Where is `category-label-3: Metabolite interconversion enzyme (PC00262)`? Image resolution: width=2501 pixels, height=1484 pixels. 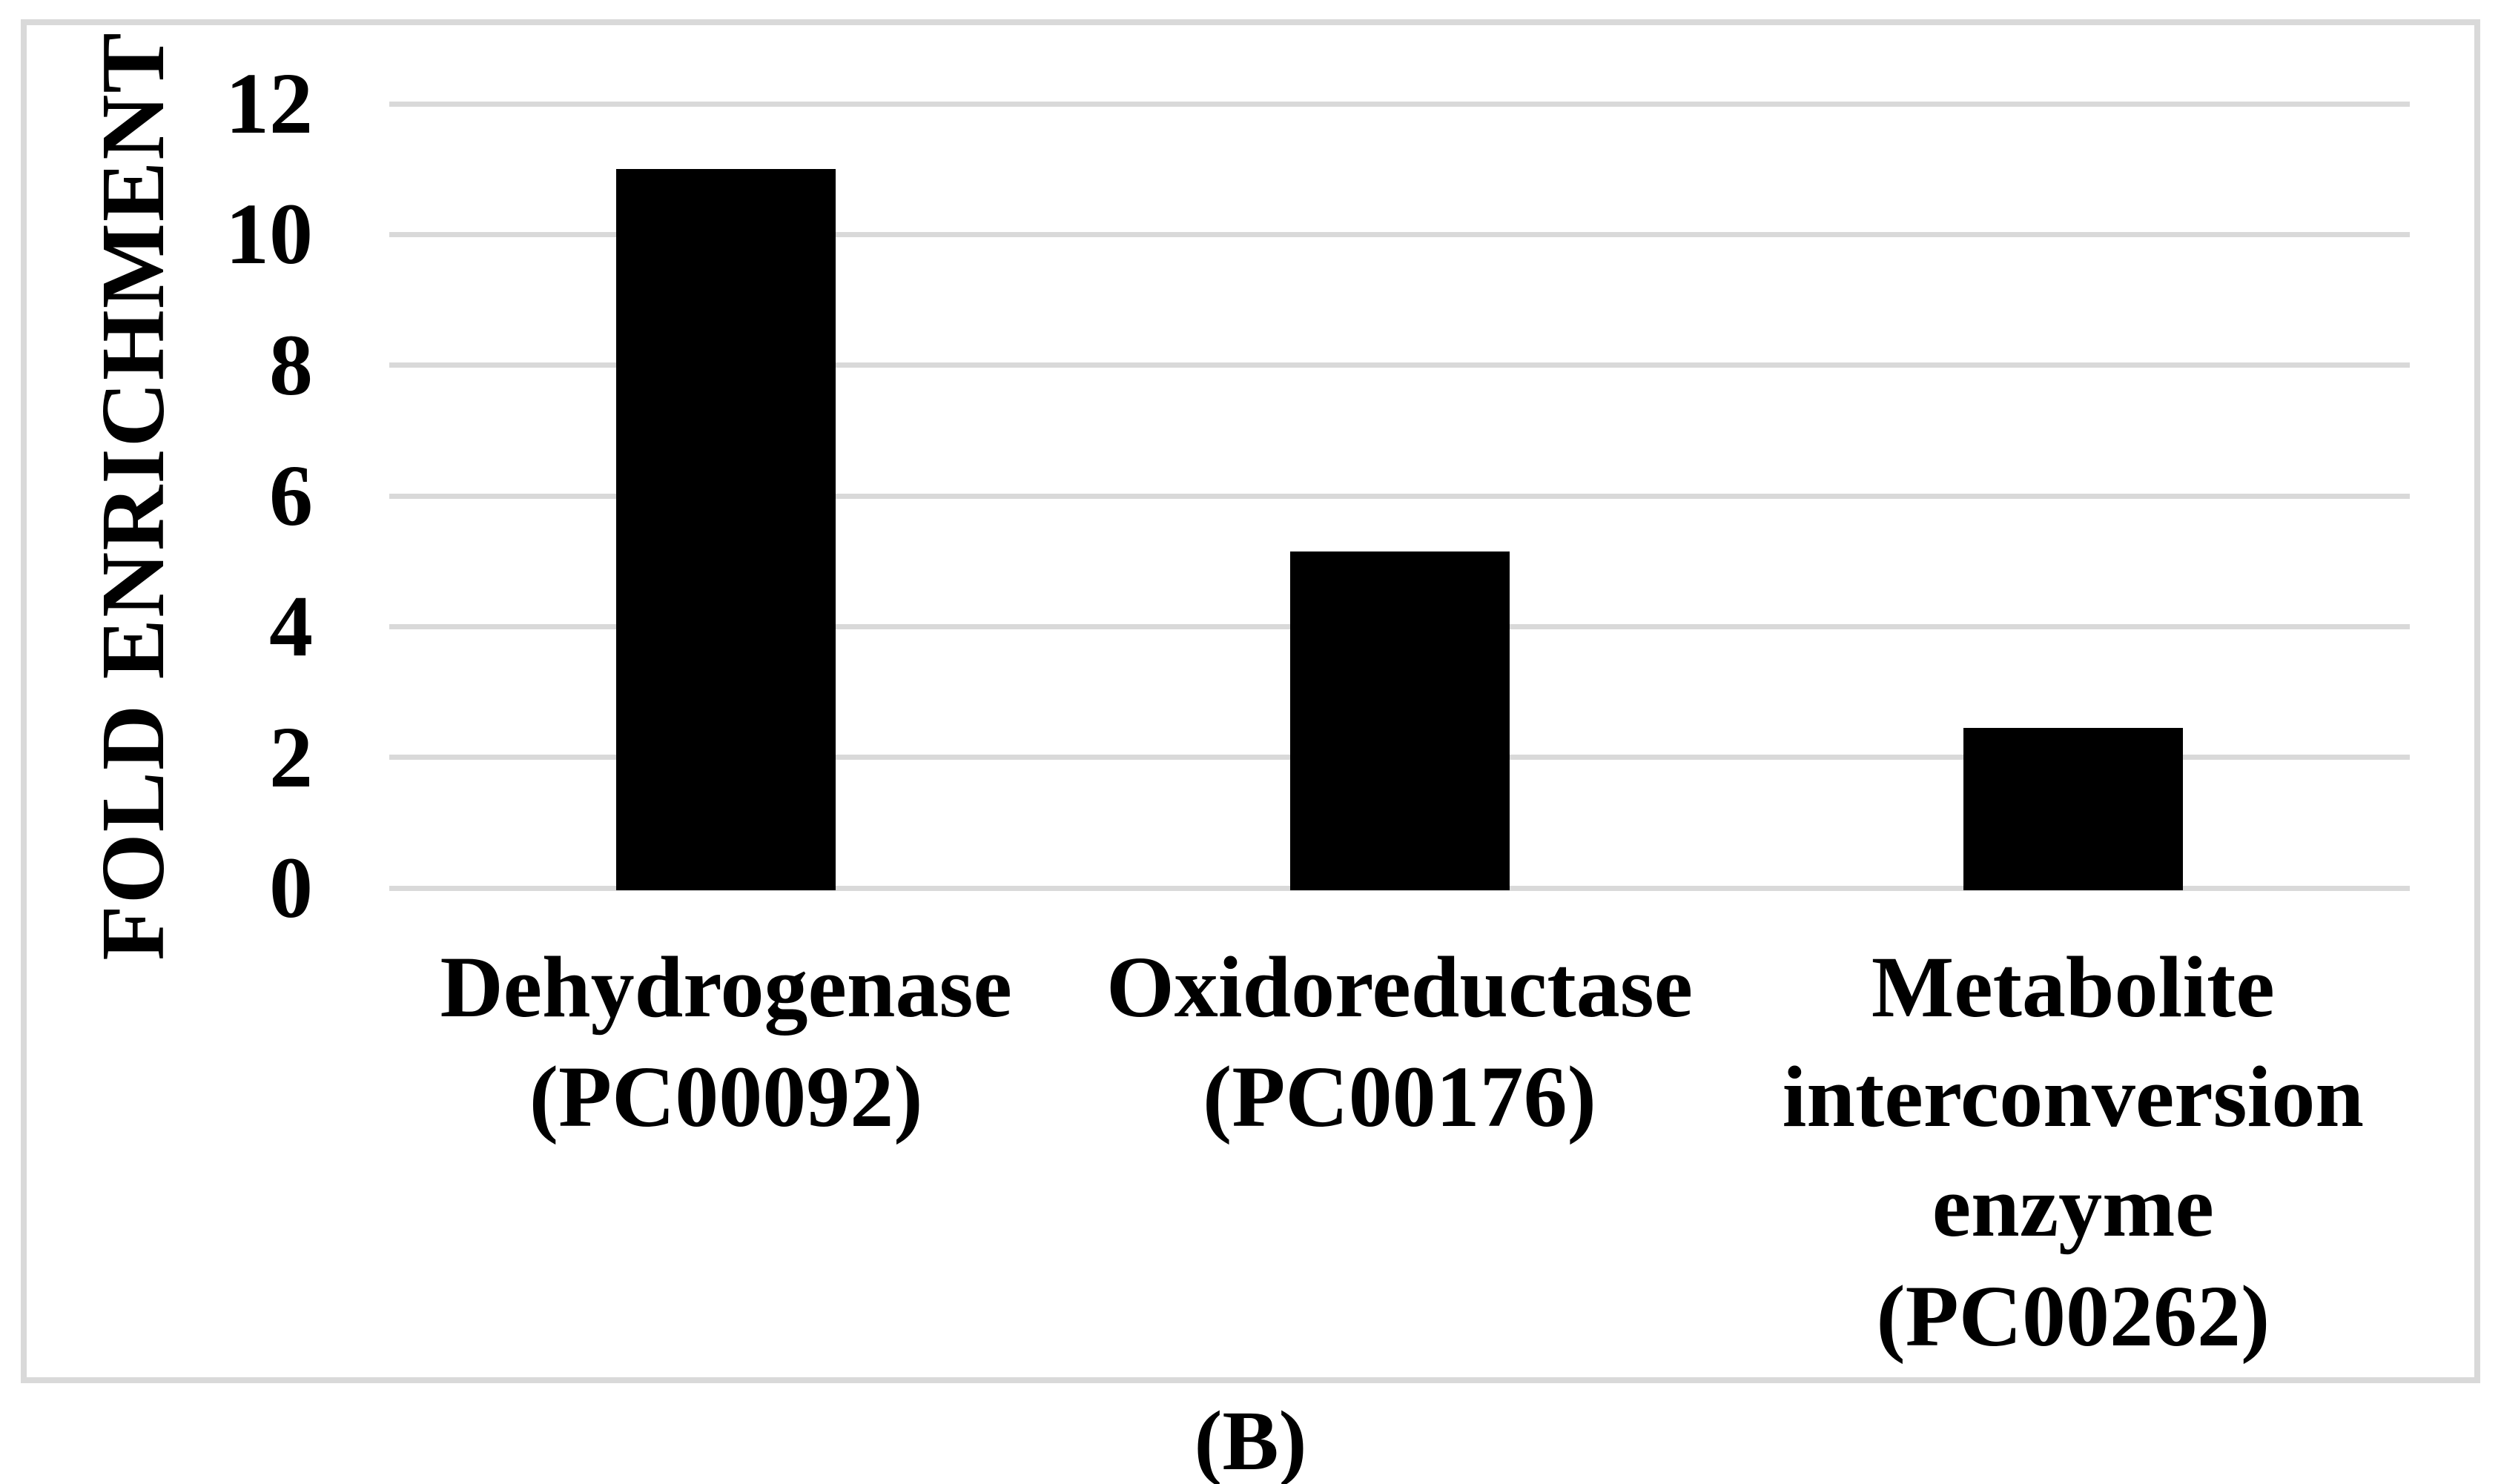
category-label-3: Metabolite interconversion enzyme (PC00262) is located at coordinates (2074, 1151).